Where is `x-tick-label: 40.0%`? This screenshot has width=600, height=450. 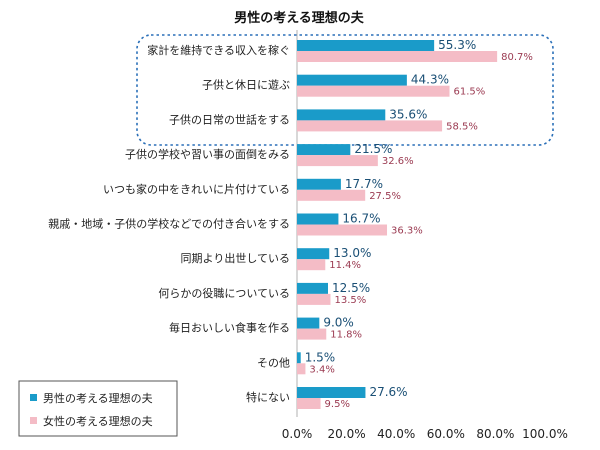 x-tick-label: 40.0% is located at coordinates (396, 434).